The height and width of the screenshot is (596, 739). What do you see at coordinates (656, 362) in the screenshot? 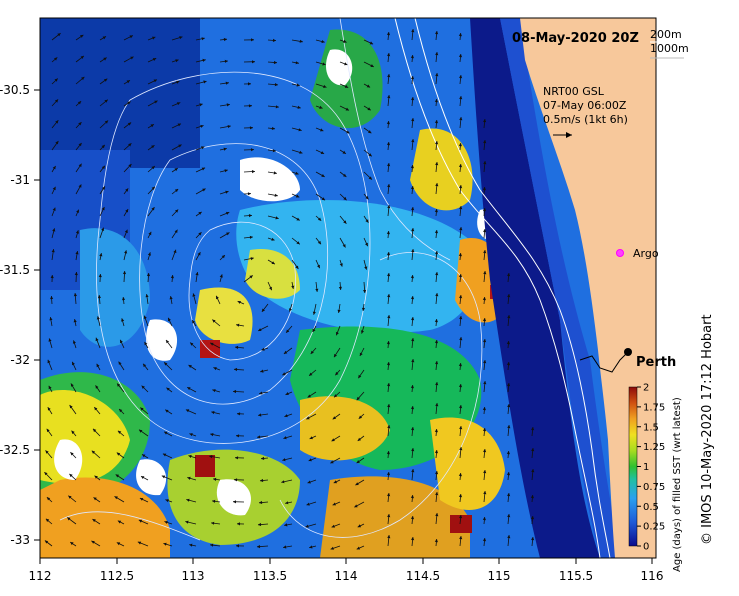
I see `perth-label: Perth` at bounding box center [656, 362].